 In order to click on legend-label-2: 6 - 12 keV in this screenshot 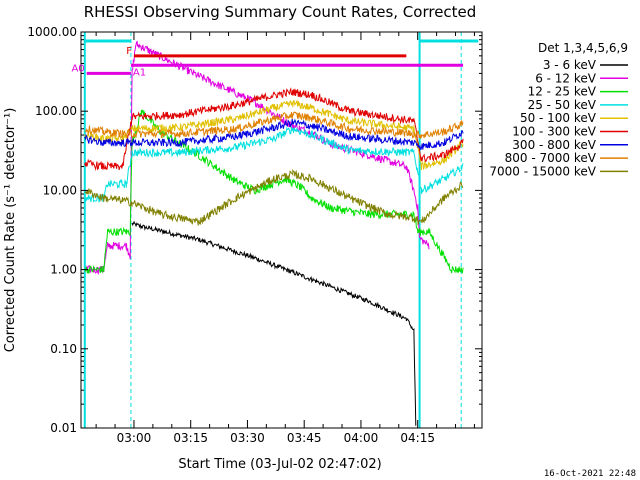, I will do `click(566, 78)`.